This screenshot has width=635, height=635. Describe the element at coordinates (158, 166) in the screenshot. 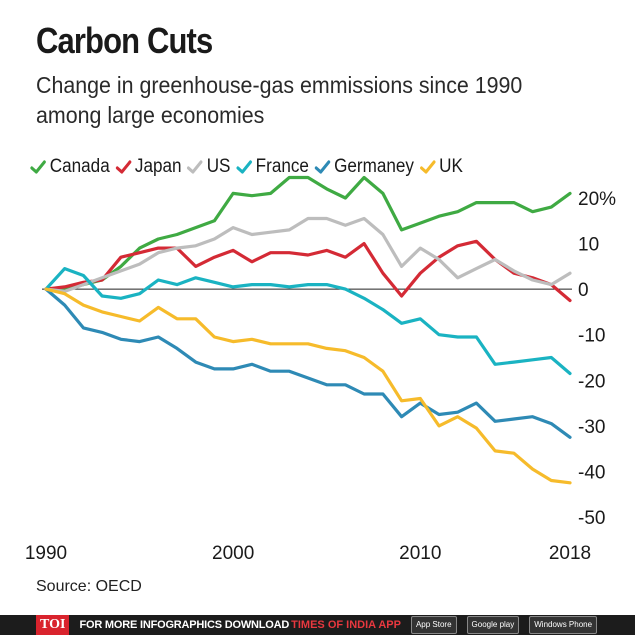

I see `legend-label: Japan` at that location.